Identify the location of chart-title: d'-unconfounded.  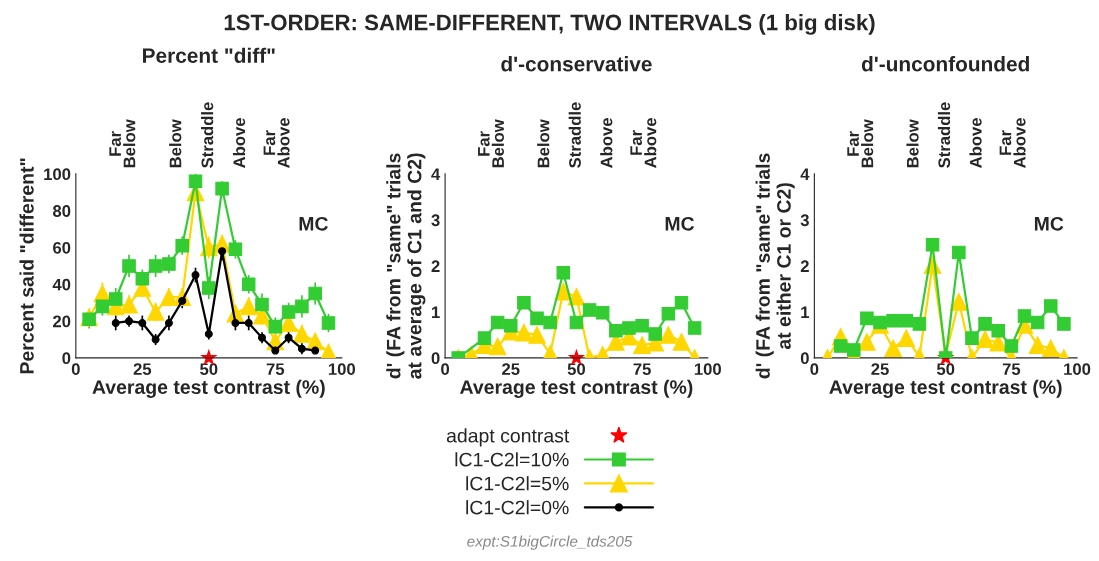
(945, 64).